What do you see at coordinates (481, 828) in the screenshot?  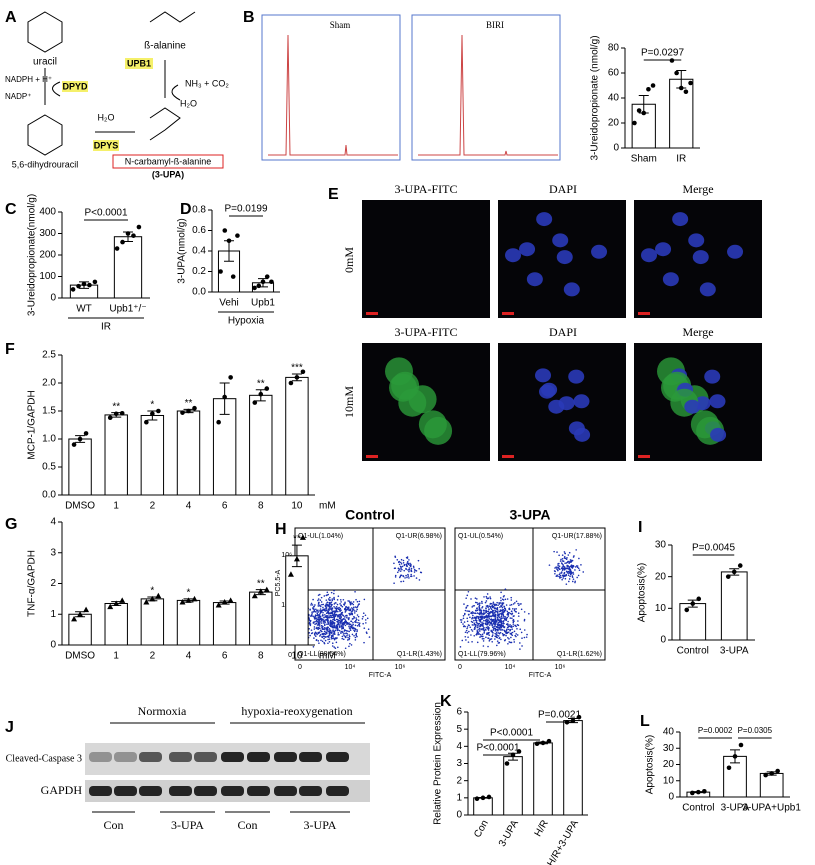 I see `x-tick-label: Con` at bounding box center [481, 828].